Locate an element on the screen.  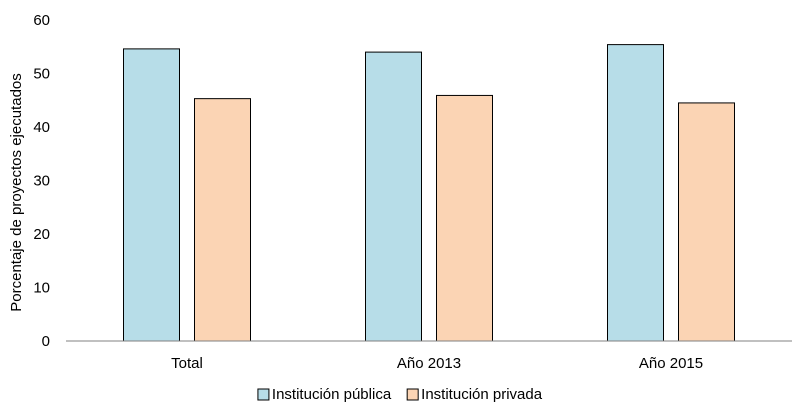
legend-label-0: Institución pública is located at coordinates (332, 394).